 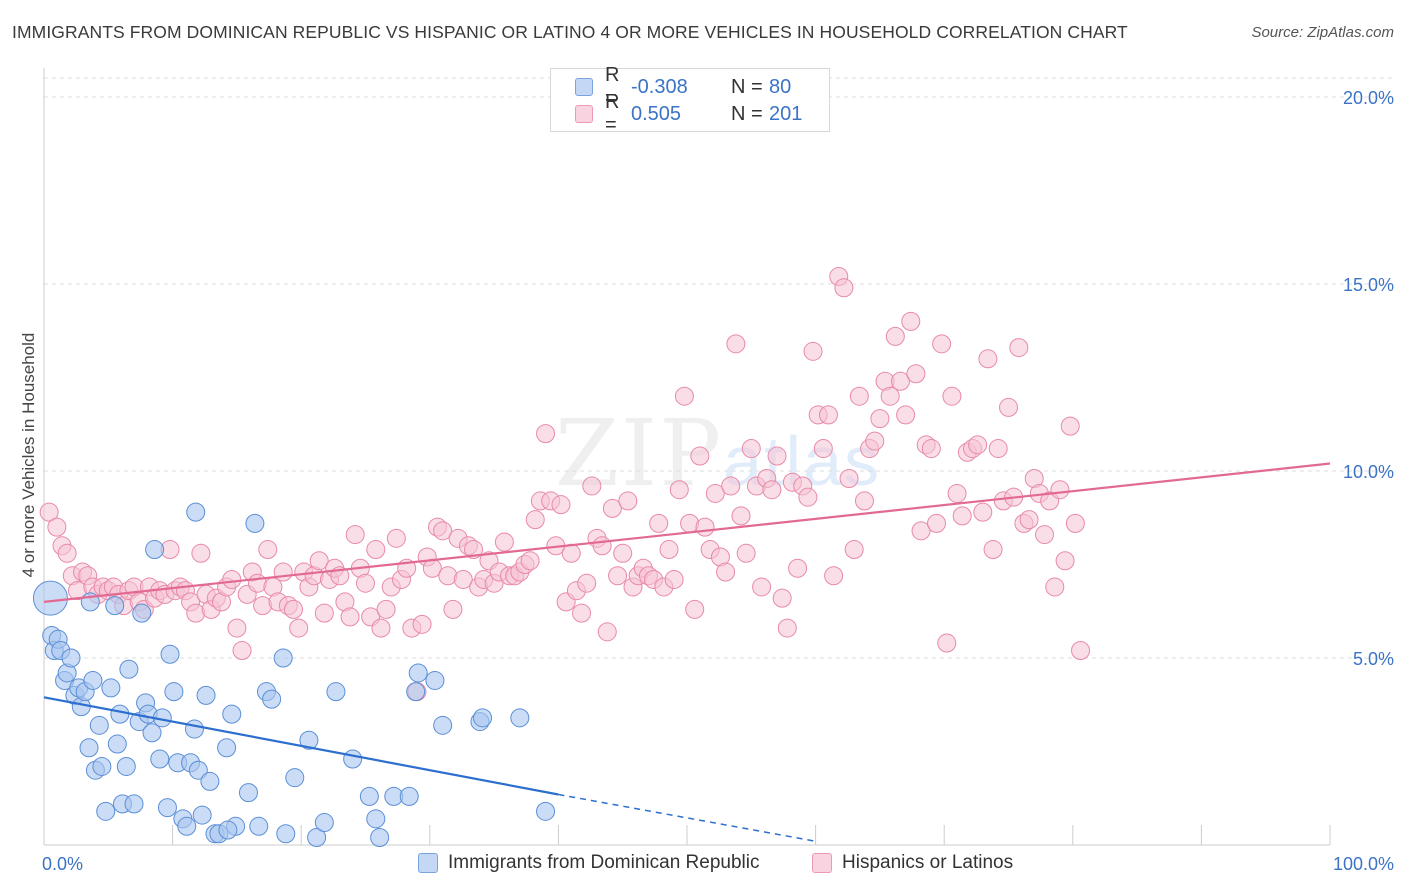 I want to click on watermark: ZIPatlas, so click(x=718, y=453).